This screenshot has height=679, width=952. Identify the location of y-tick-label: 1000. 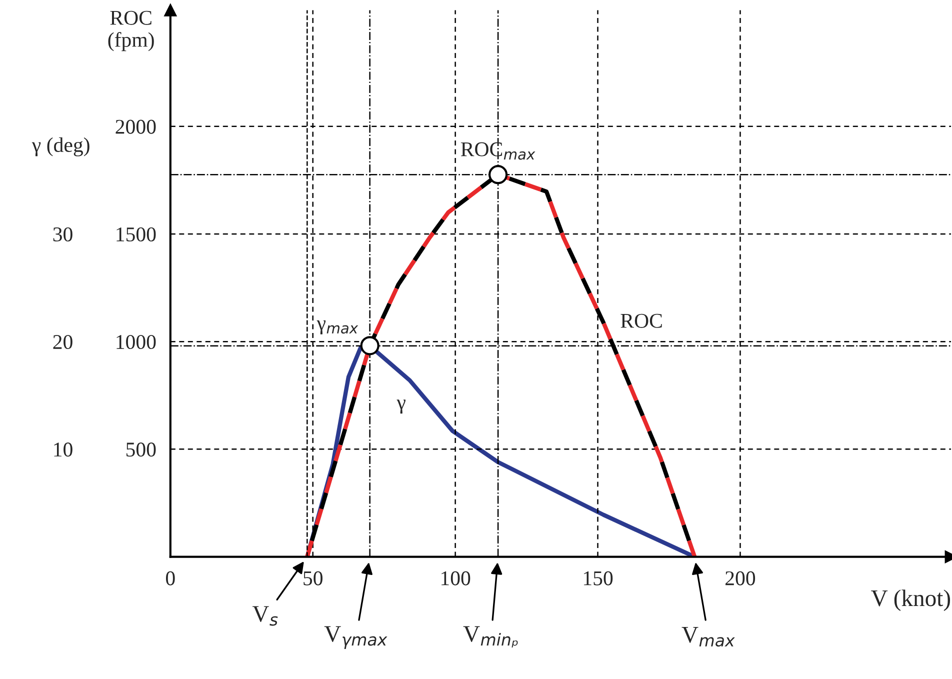
(136, 342).